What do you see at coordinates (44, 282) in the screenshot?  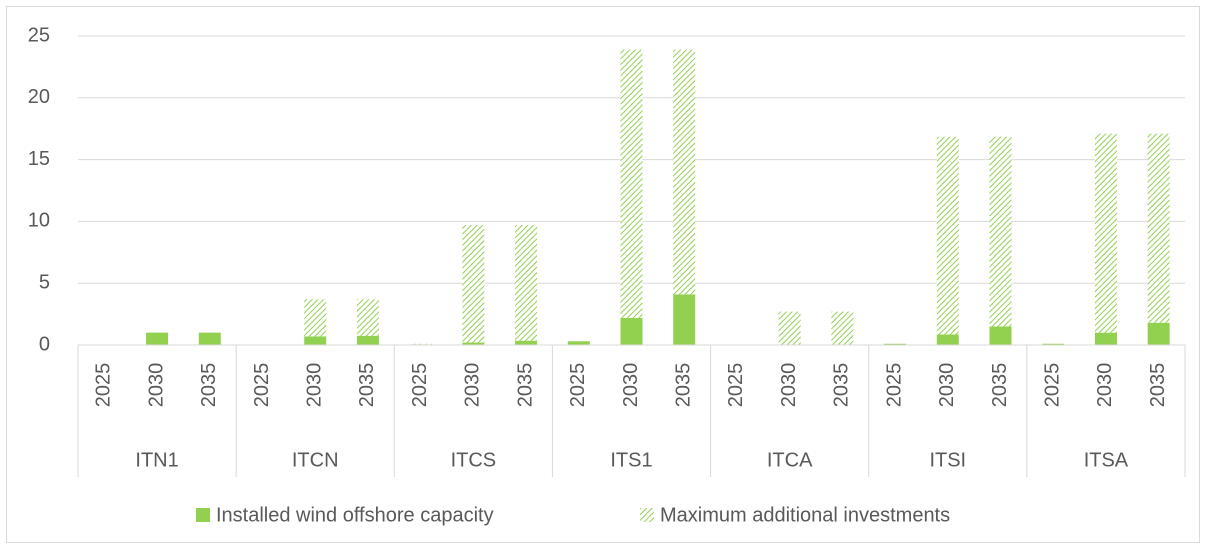 I see `y-tick-label: 5` at bounding box center [44, 282].